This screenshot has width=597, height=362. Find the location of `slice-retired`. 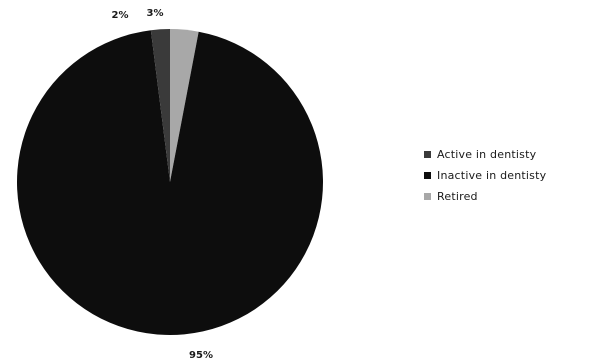

slice-retired is located at coordinates (184, 105).